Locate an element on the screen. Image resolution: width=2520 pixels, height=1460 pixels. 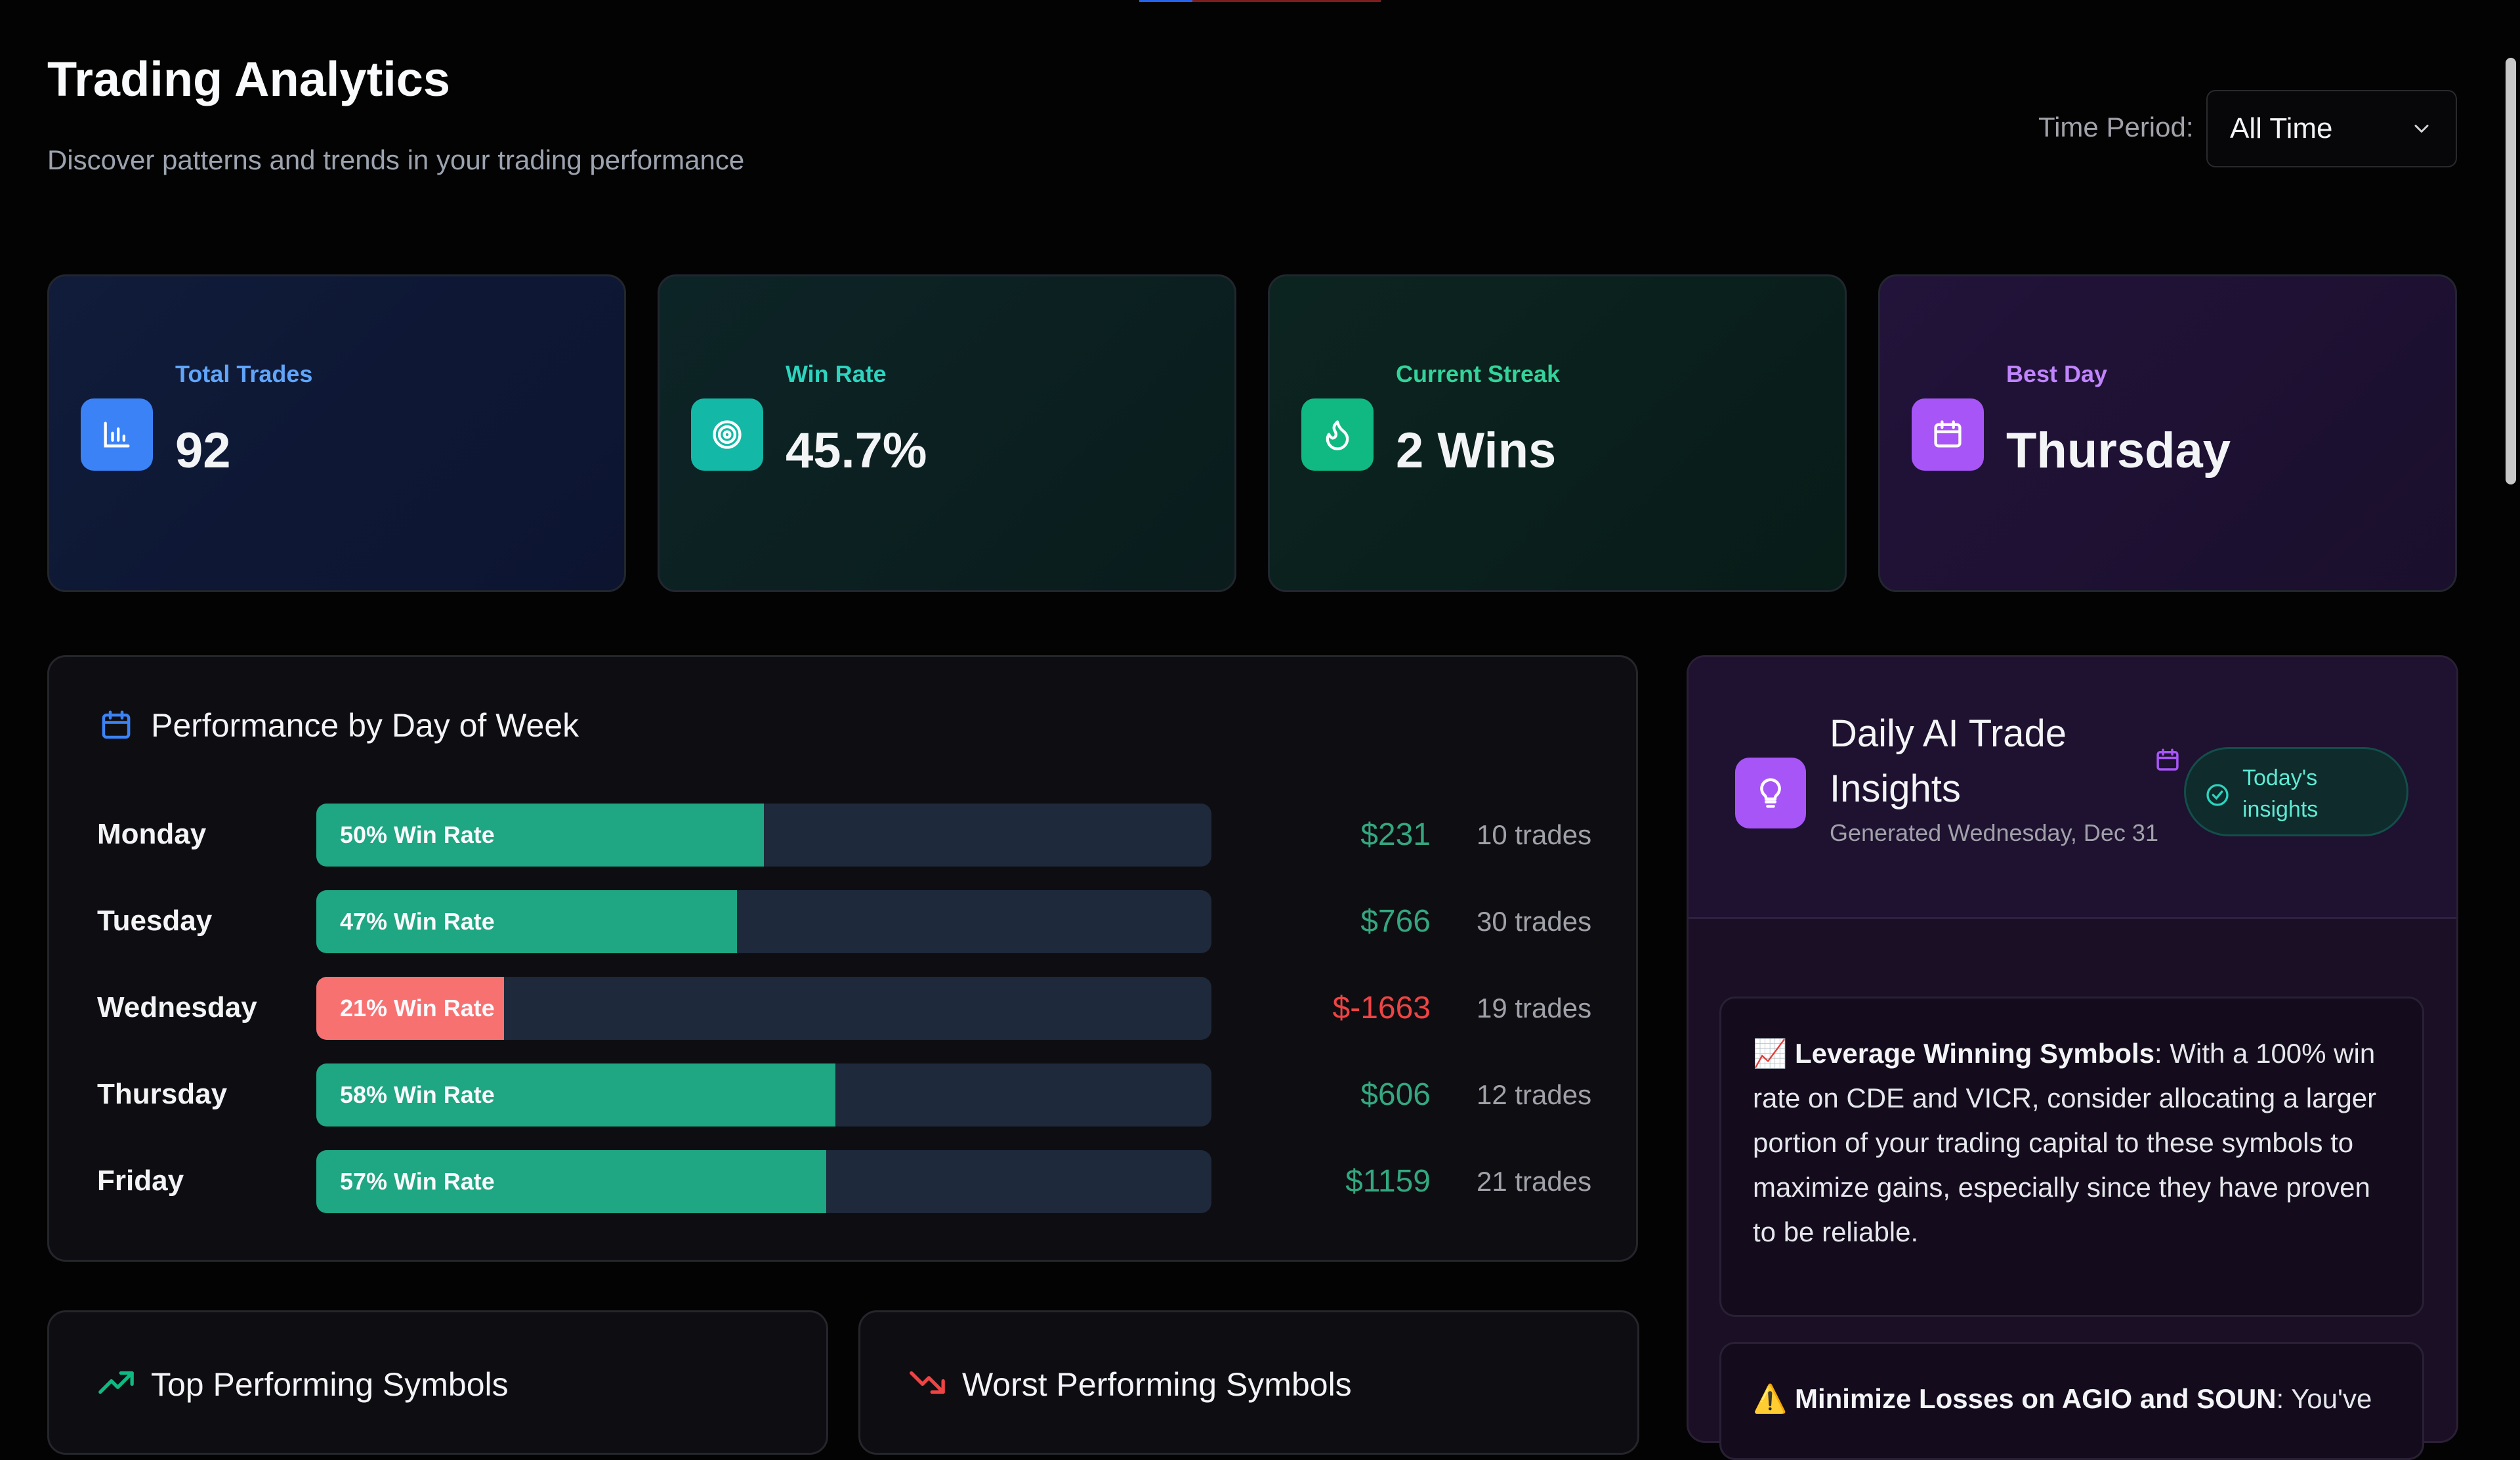
day-label: Wednesday is located at coordinates (177, 1007).